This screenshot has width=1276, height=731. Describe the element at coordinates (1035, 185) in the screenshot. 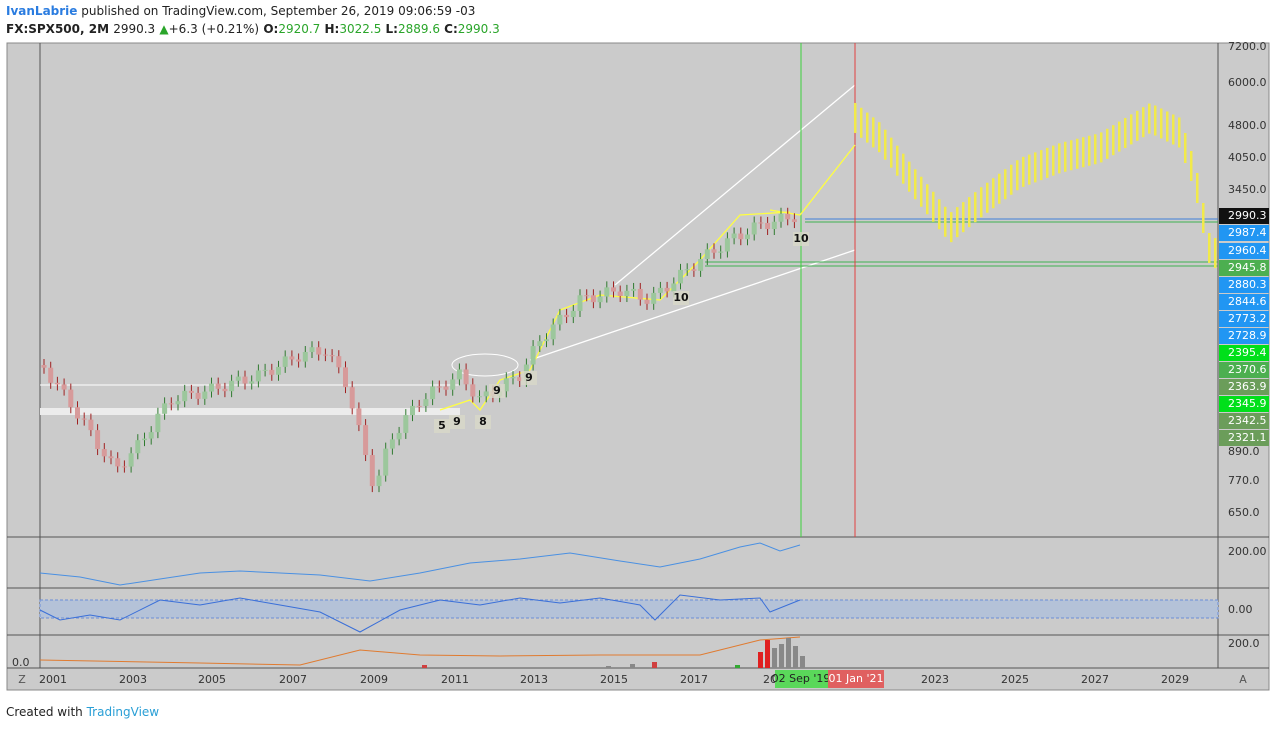

I see `projection` at that location.